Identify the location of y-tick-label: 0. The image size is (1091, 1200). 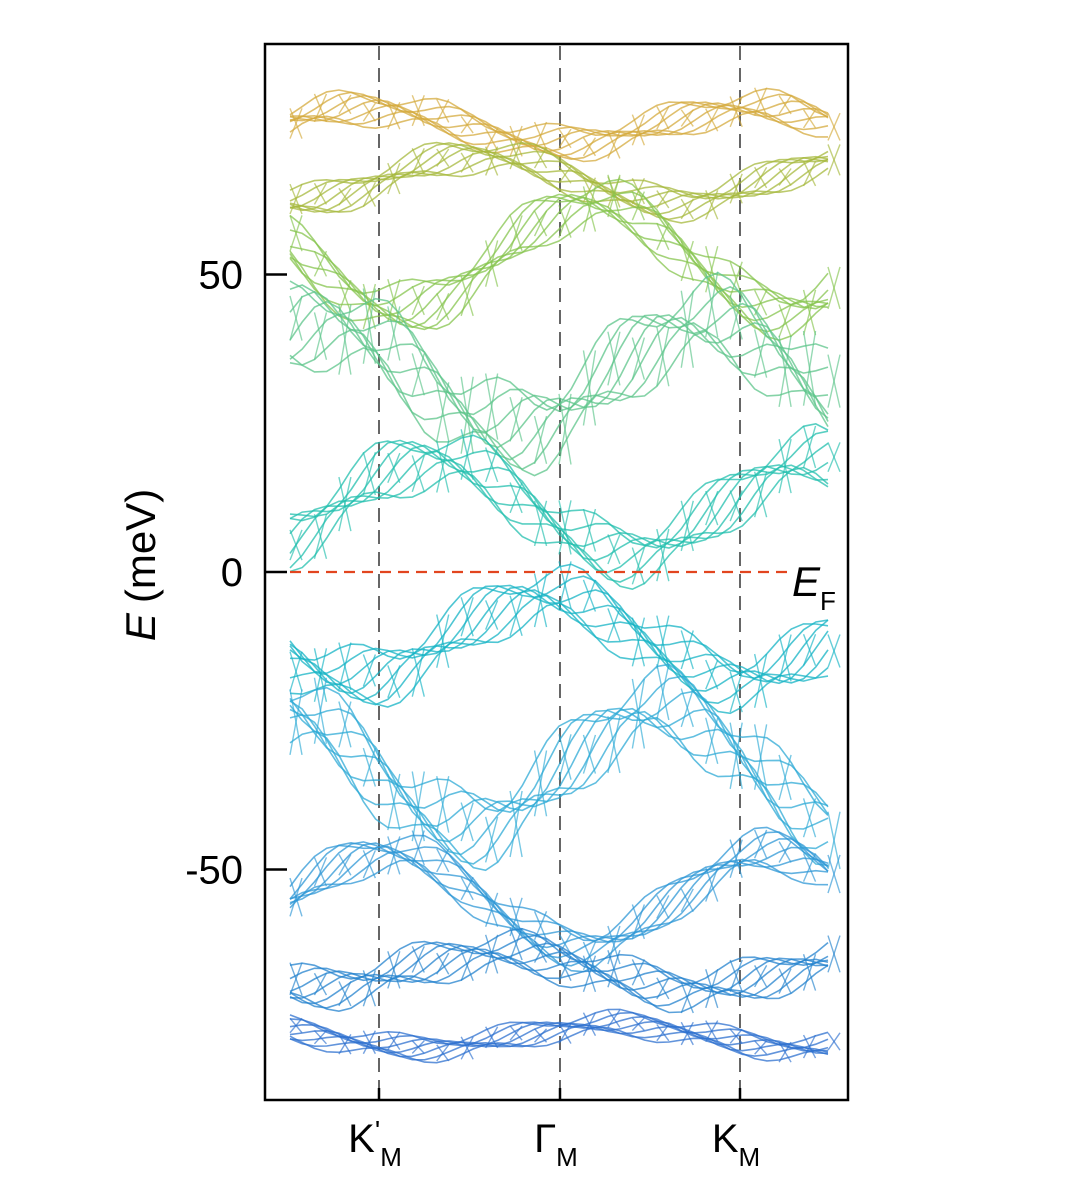
(232, 573).